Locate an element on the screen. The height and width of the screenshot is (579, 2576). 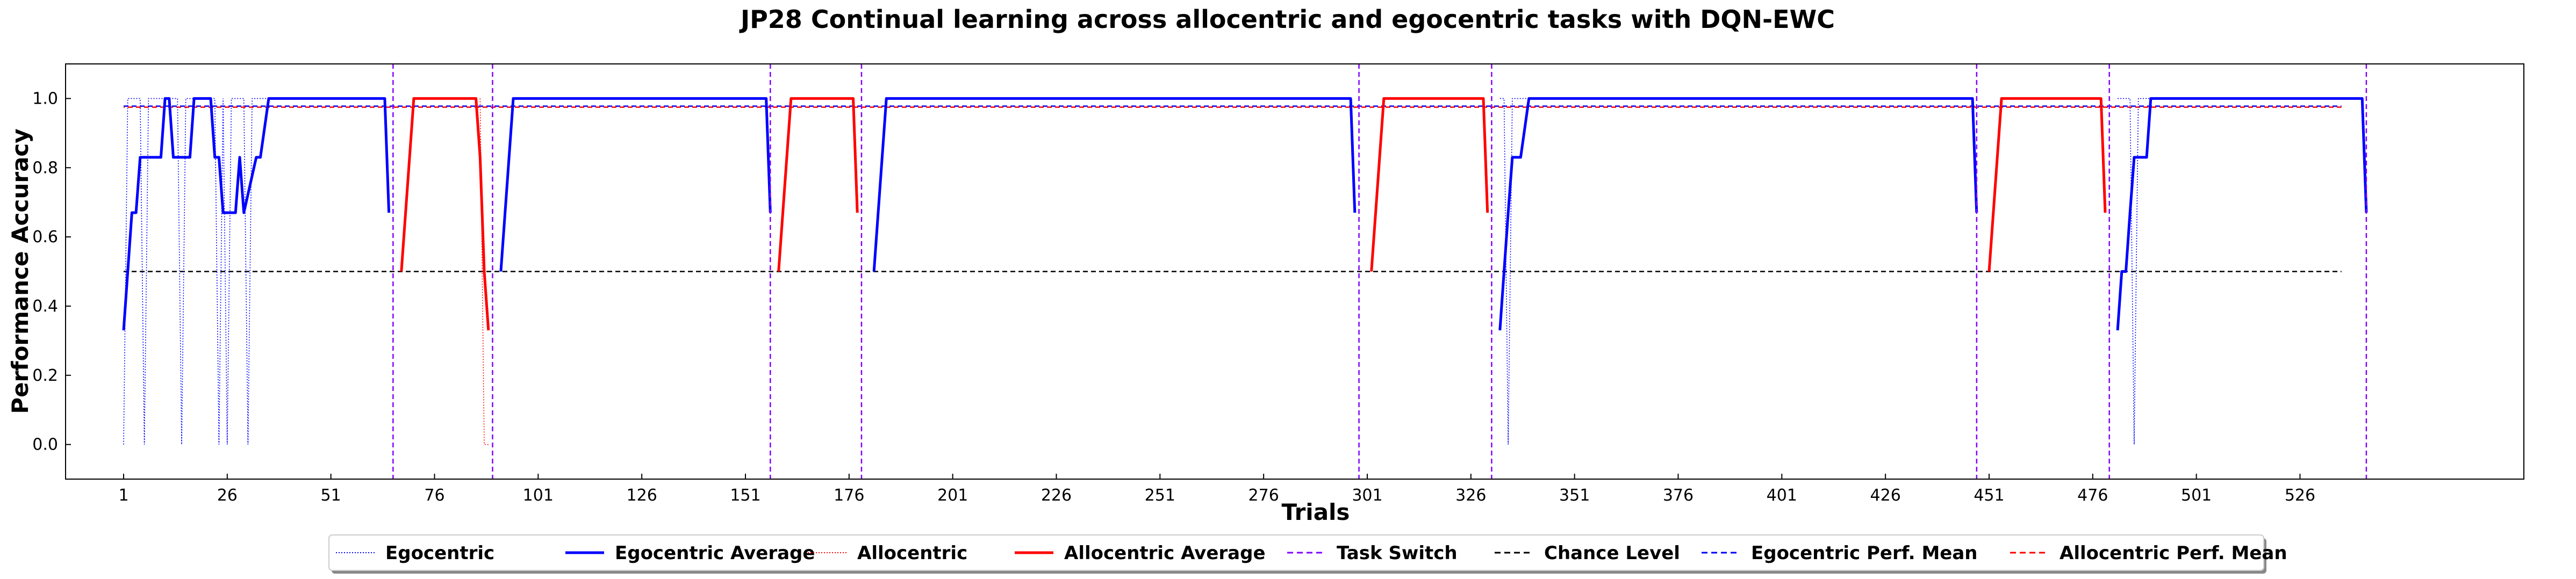
x-tick-label: 351 is located at coordinates (1574, 495).